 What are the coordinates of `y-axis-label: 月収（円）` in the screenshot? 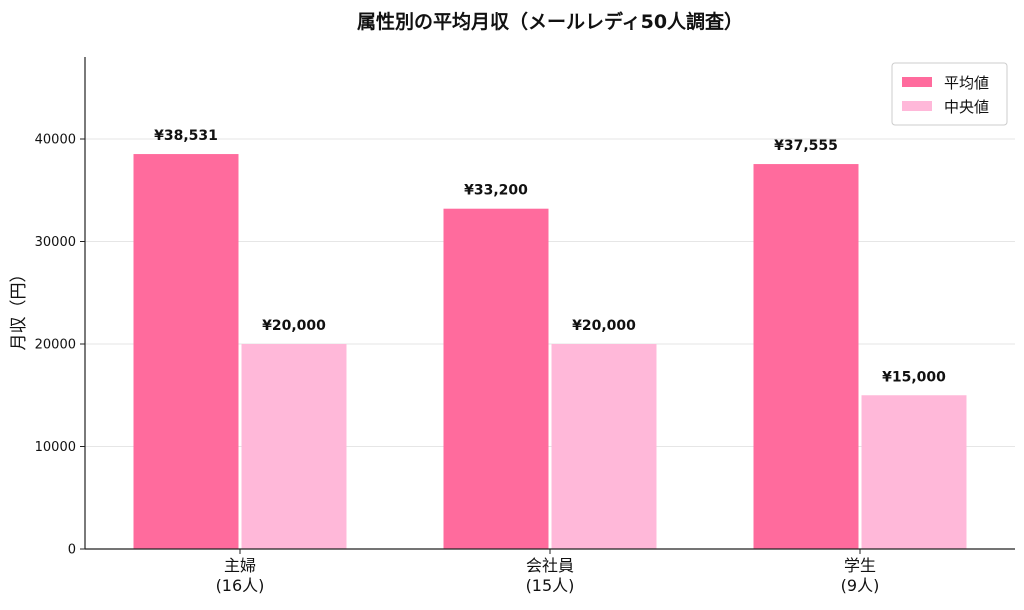 It's located at (19, 308).